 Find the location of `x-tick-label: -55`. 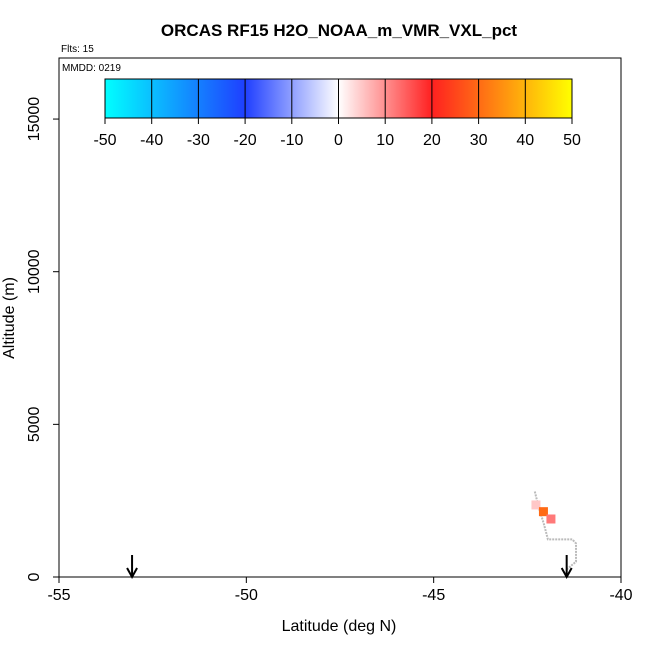

x-tick-label: -55 is located at coordinates (58, 595).